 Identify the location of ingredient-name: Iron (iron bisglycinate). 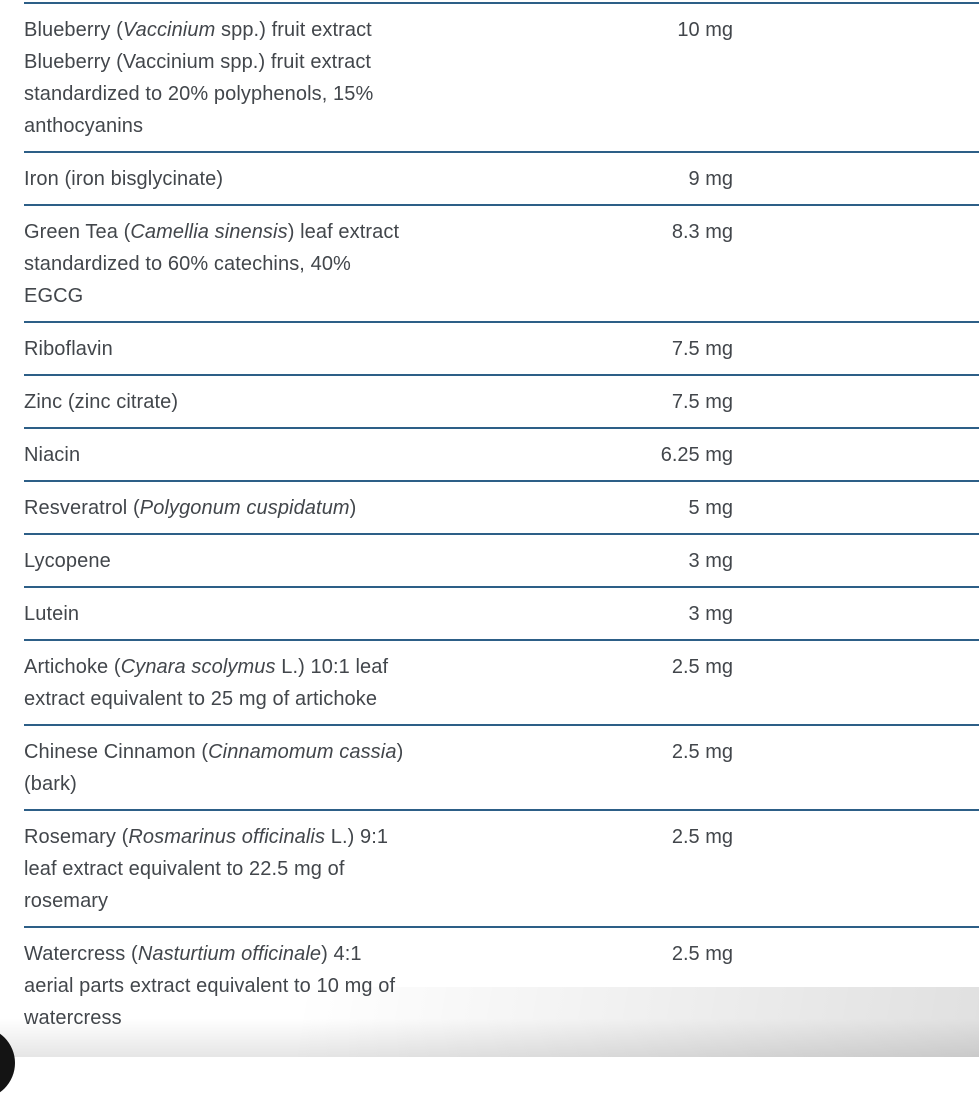
(124, 179).